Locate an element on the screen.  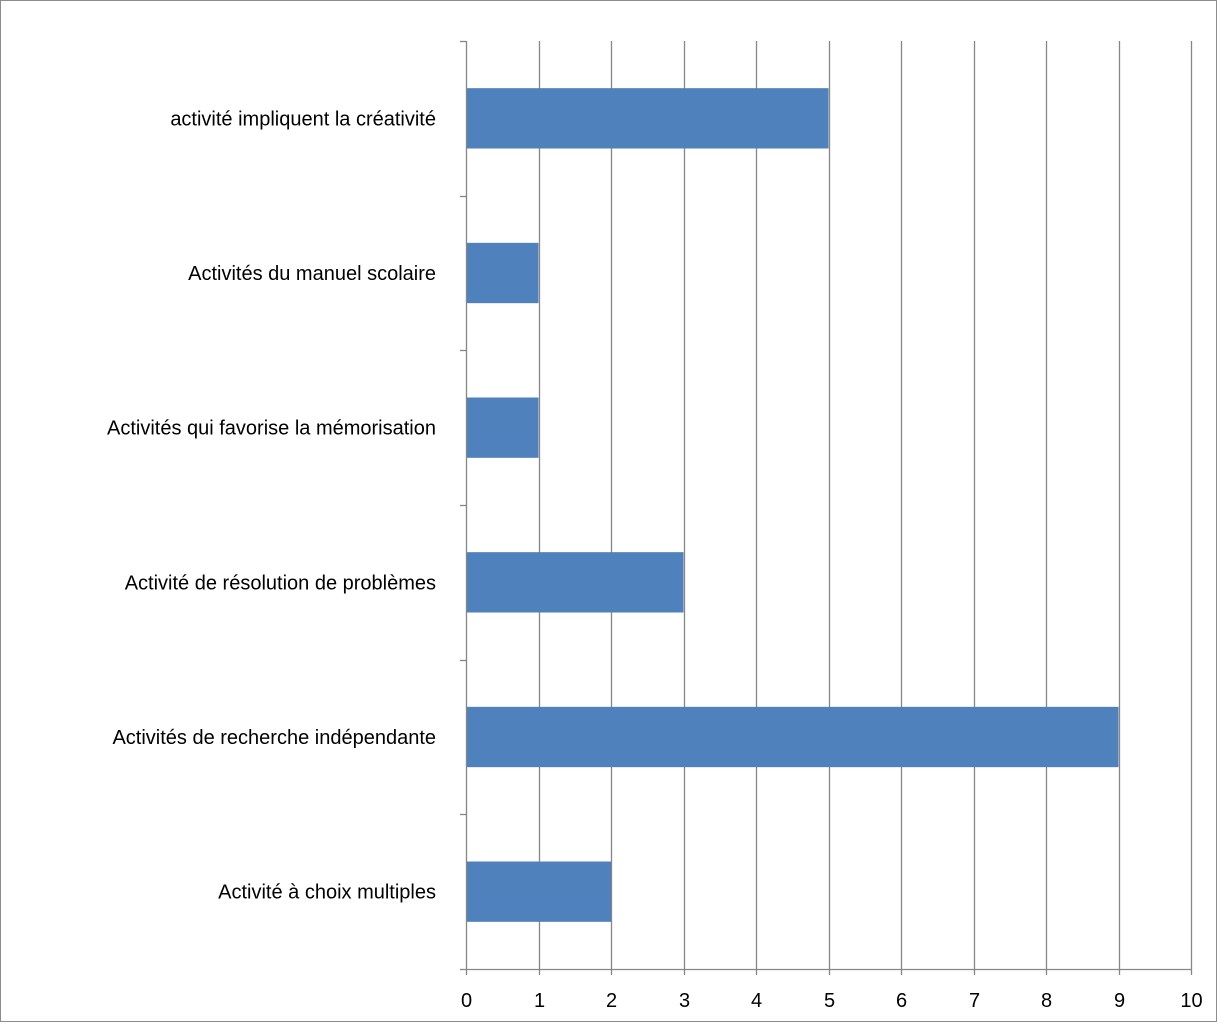
category-label: Activité de résolution de problèmes is located at coordinates (280, 583).